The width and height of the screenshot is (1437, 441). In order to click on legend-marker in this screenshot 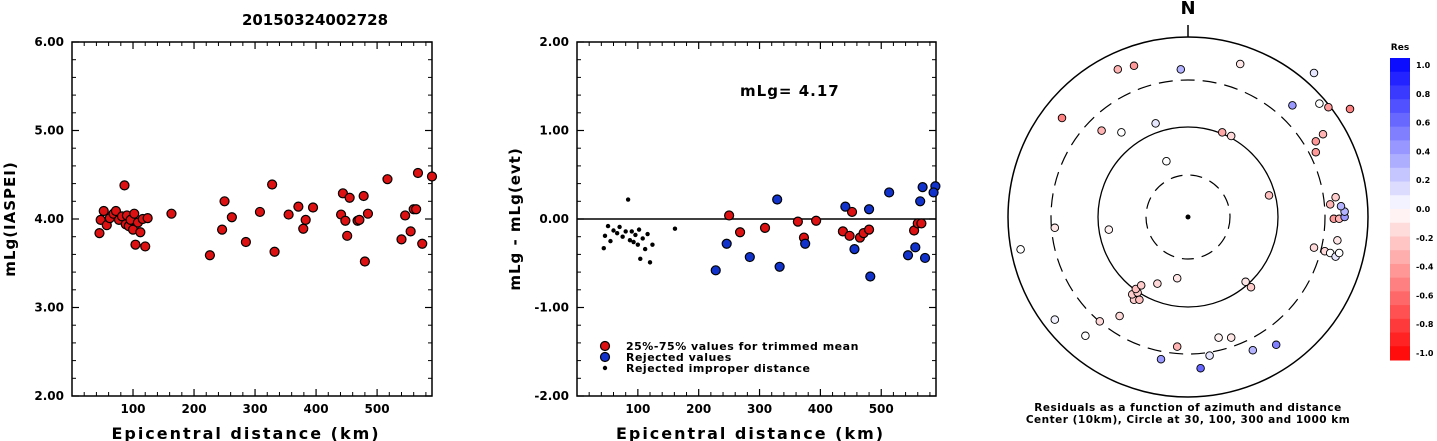, I will do `click(605, 357)`.